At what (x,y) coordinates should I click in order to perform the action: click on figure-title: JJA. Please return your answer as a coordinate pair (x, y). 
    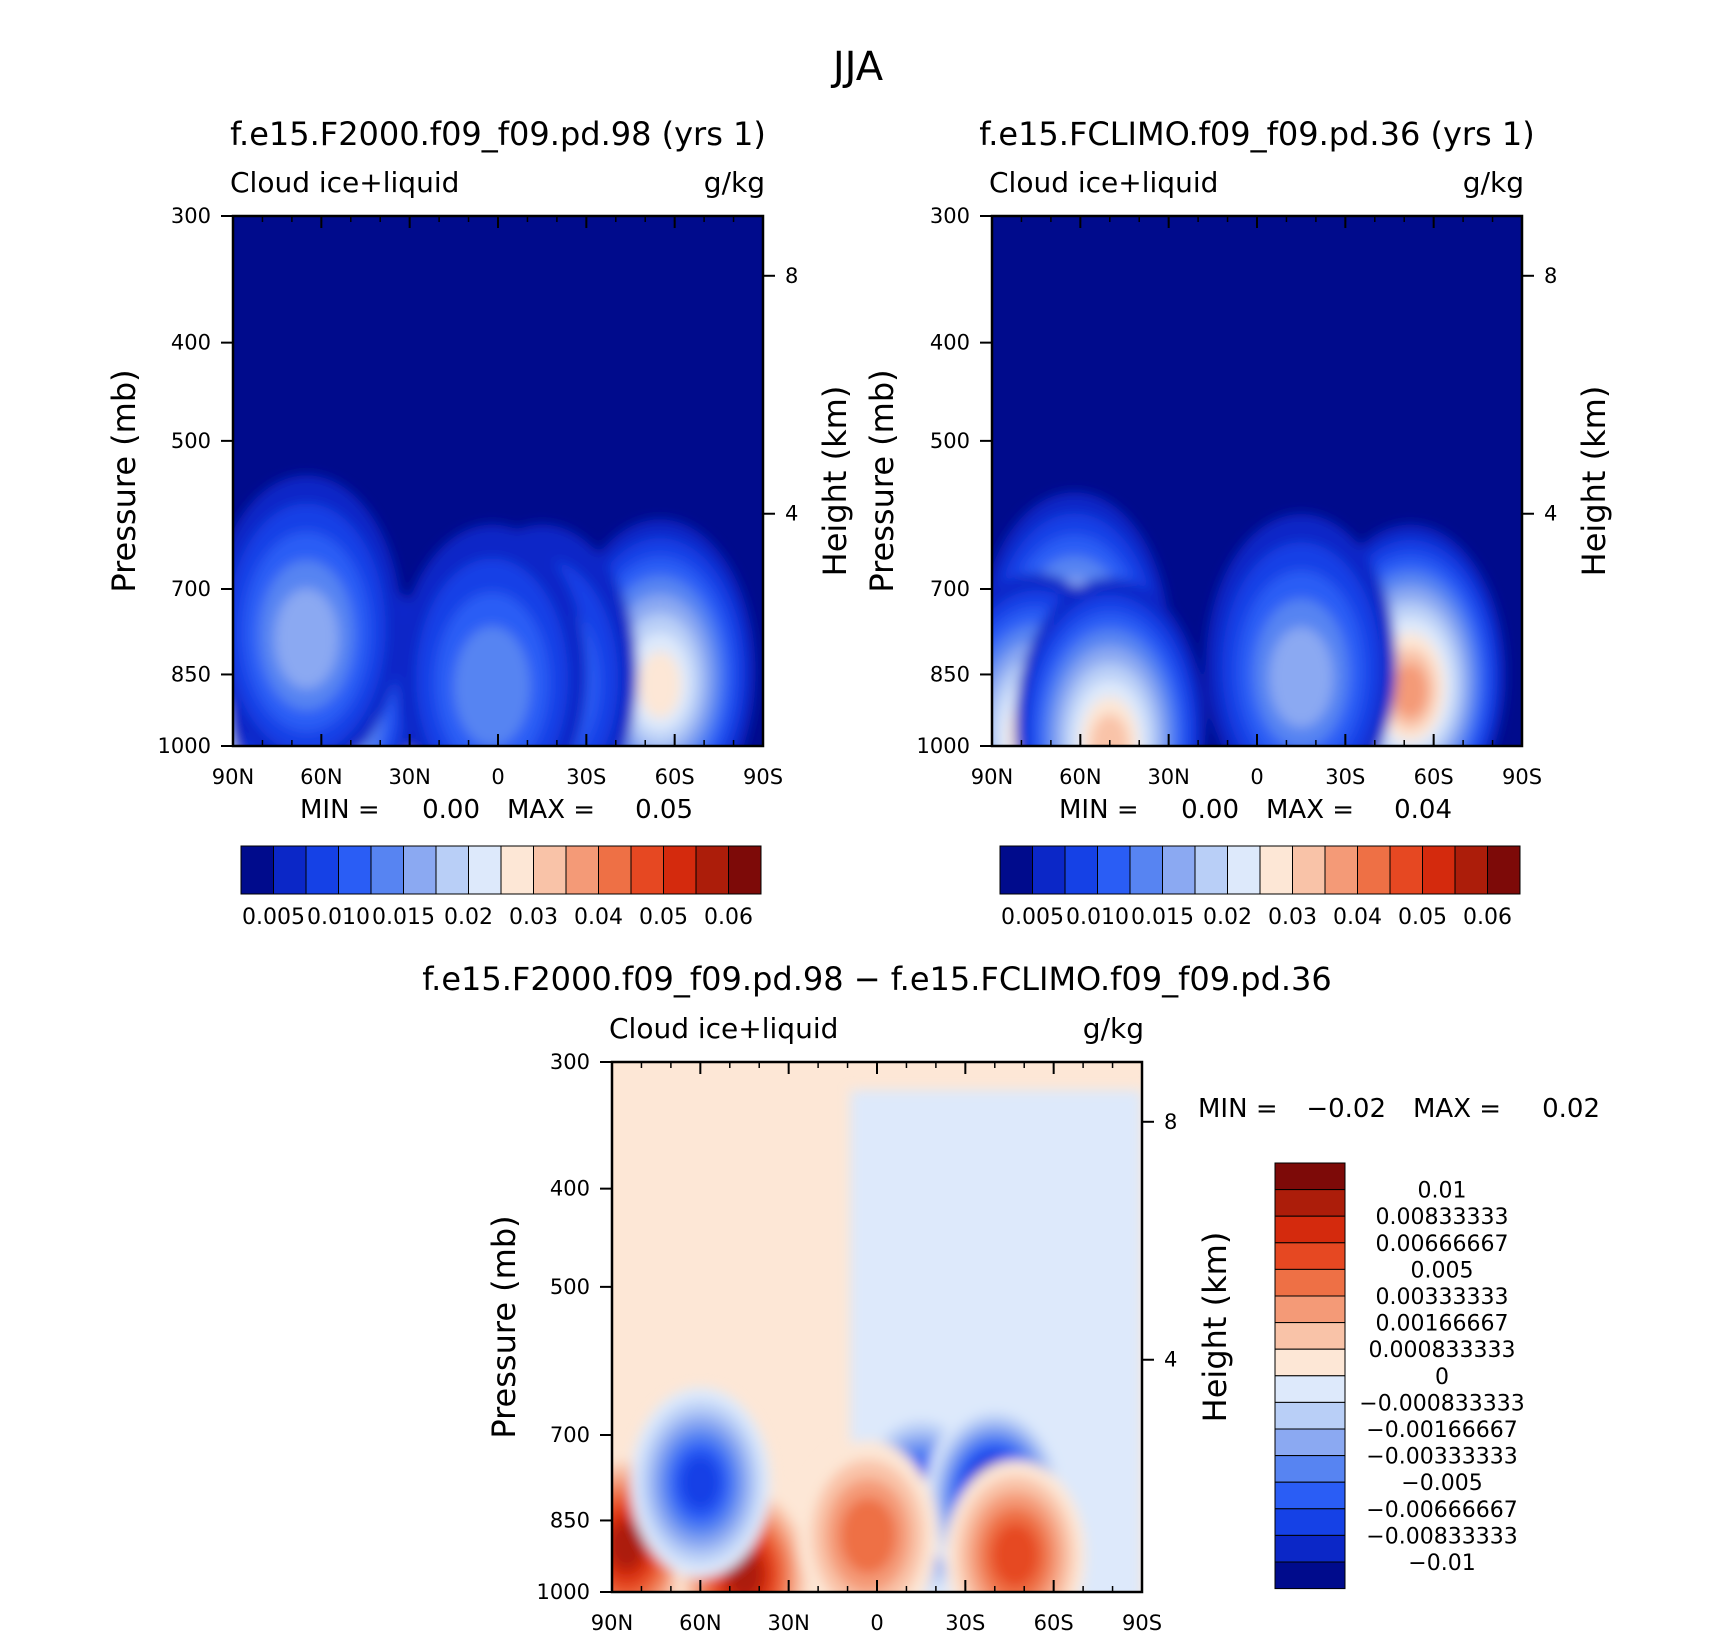
    Looking at the image, I should click on (857, 67).